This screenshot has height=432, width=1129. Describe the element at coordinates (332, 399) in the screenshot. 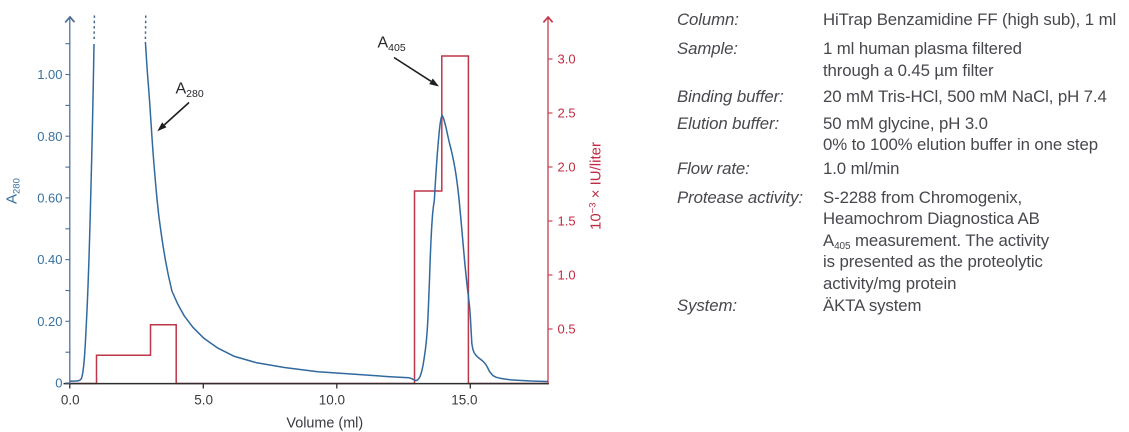

I see `svg-text: 10.0` at that location.